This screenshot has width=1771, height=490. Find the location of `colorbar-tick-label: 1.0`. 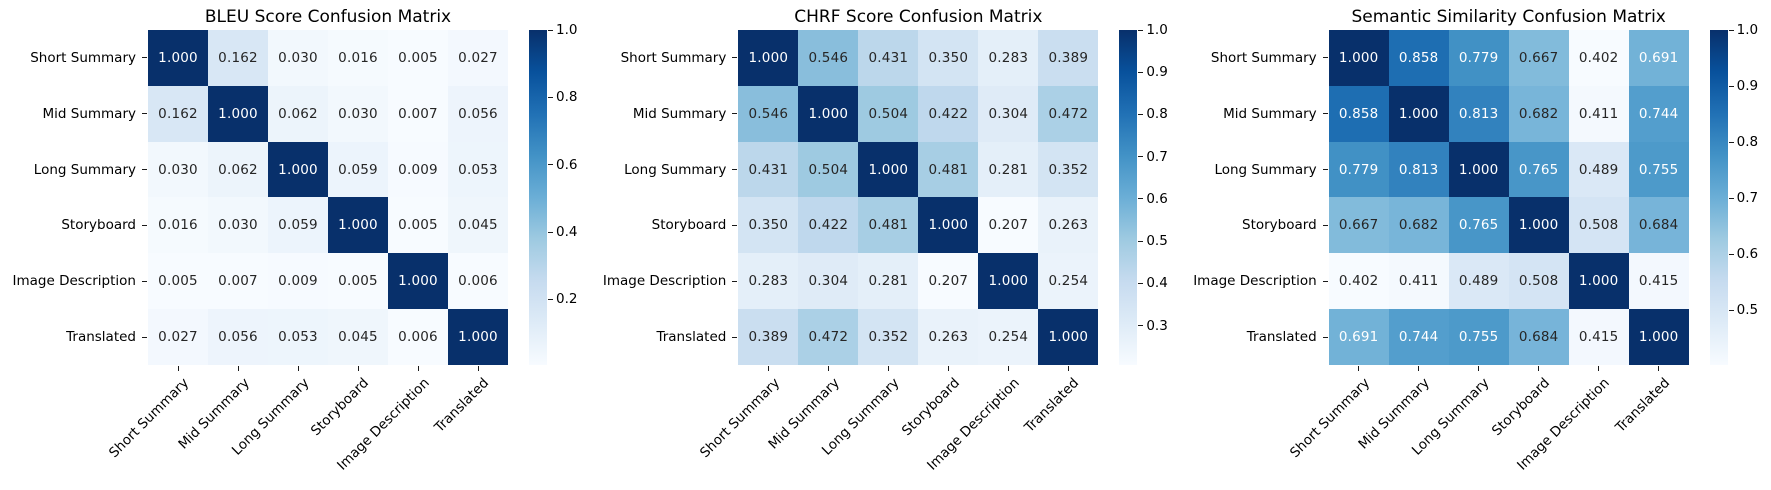

colorbar-tick-label: 1.0 is located at coordinates (1747, 30).